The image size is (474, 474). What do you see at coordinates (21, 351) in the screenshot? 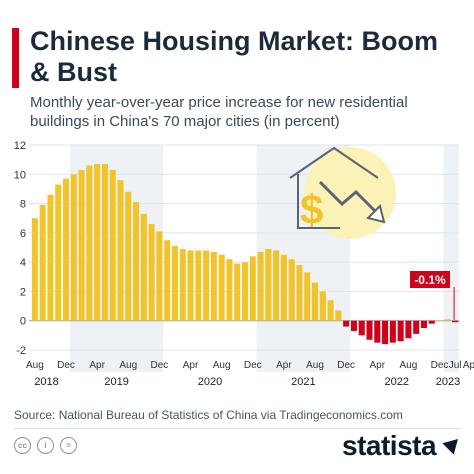
I see `y-tick-label: -2` at bounding box center [21, 351].